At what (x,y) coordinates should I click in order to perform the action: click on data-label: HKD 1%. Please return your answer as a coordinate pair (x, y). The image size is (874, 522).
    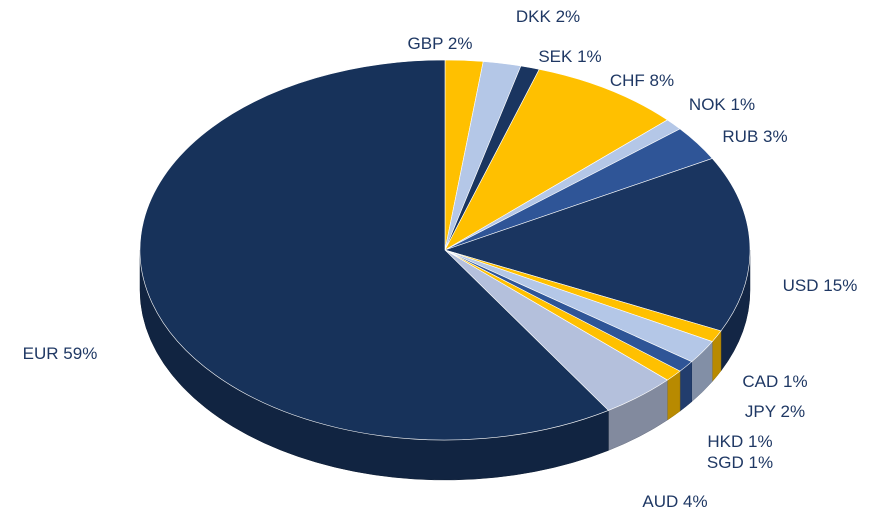
    Looking at the image, I should click on (739, 441).